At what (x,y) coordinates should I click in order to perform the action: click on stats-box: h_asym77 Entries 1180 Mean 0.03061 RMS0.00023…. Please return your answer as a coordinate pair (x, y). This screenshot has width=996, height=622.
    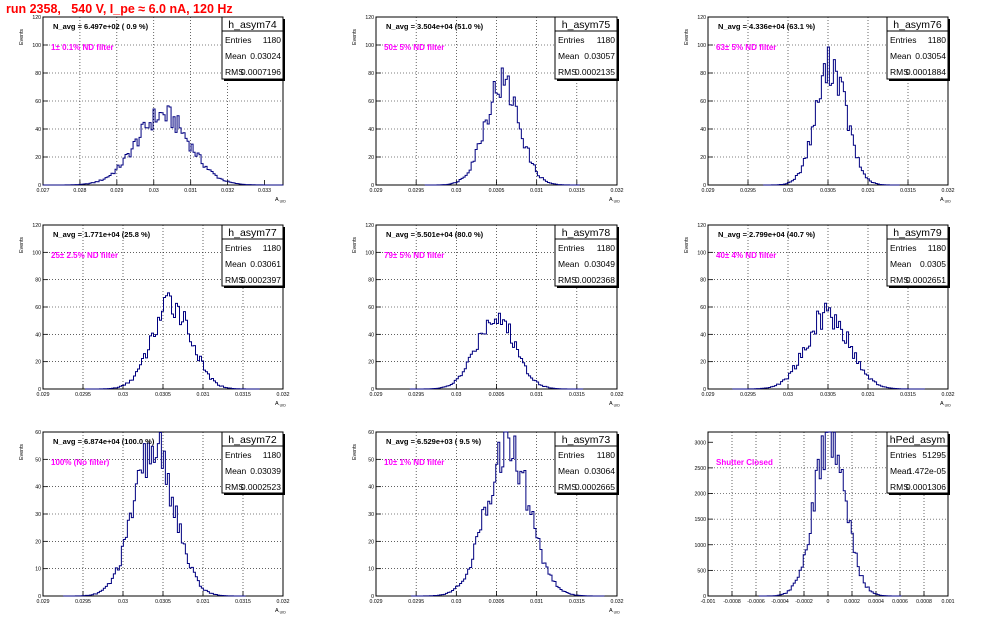
    Looking at the image, I should click on (253, 256).